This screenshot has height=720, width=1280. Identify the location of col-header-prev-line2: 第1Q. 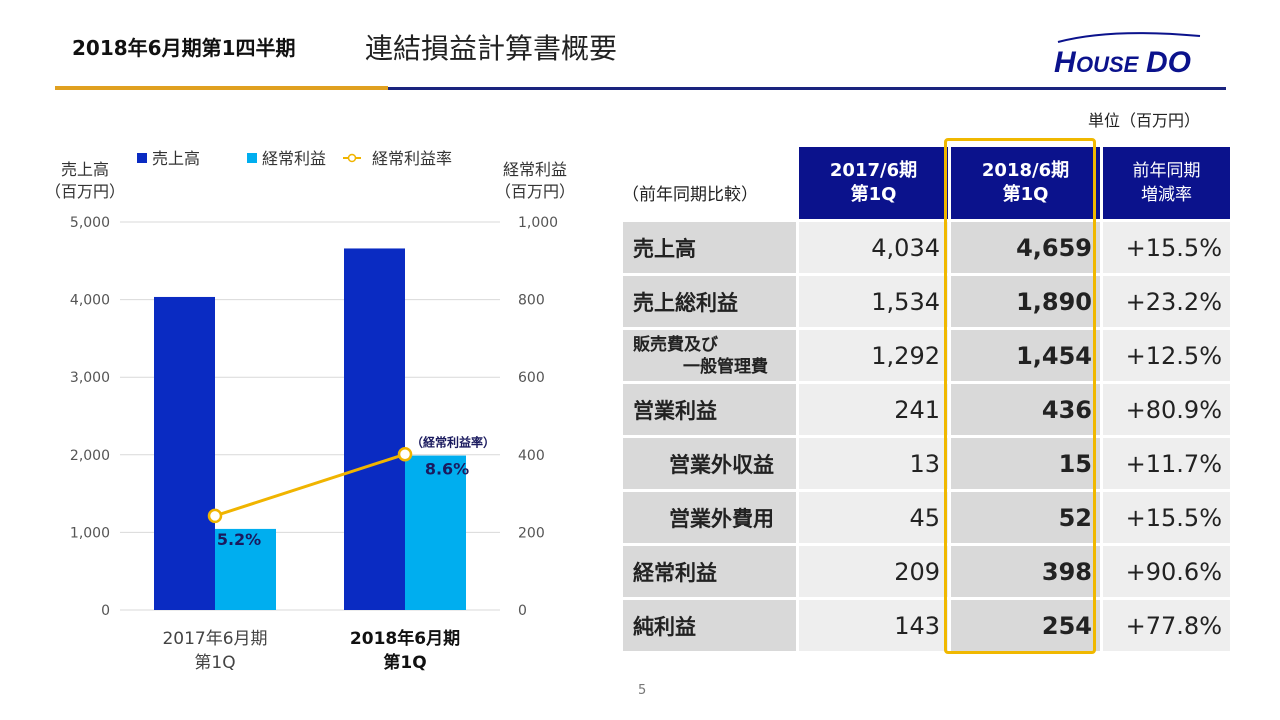
(873, 194).